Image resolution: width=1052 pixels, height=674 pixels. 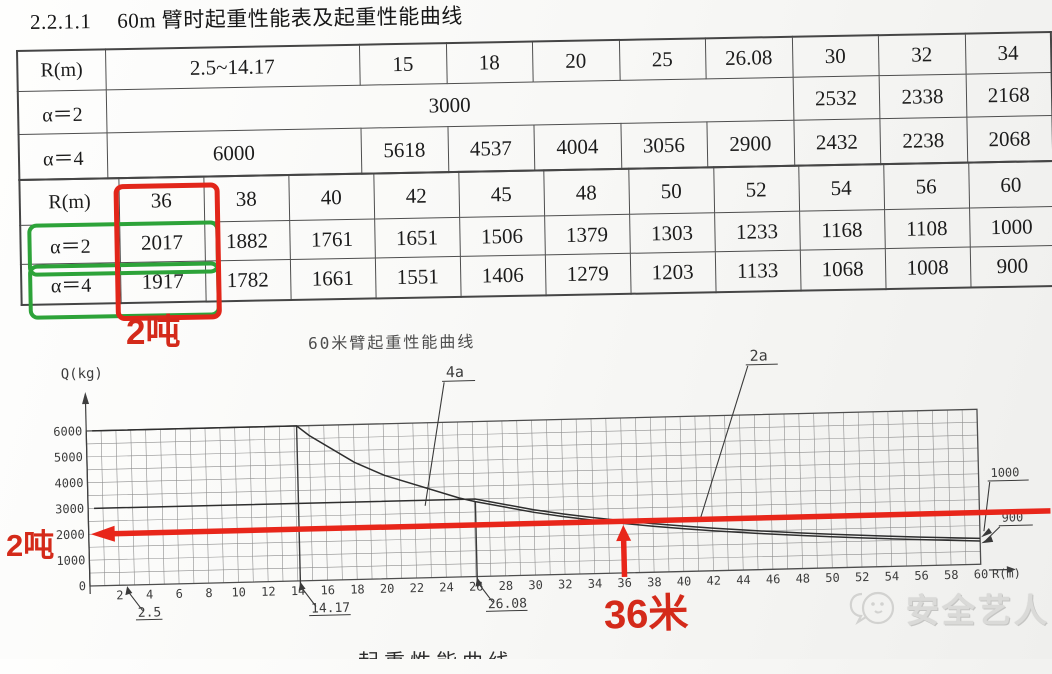 What do you see at coordinates (758, 355) in the screenshot?
I see `curve-label-2a: 2a` at bounding box center [758, 355].